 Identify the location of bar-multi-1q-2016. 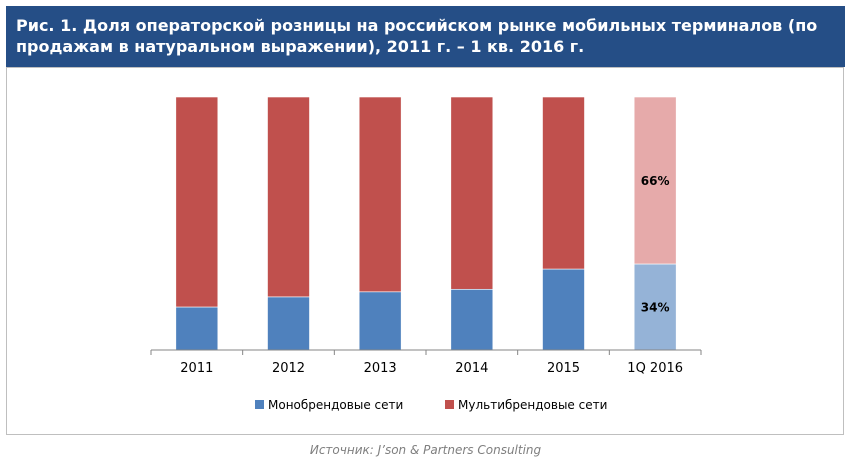
(655, 180).